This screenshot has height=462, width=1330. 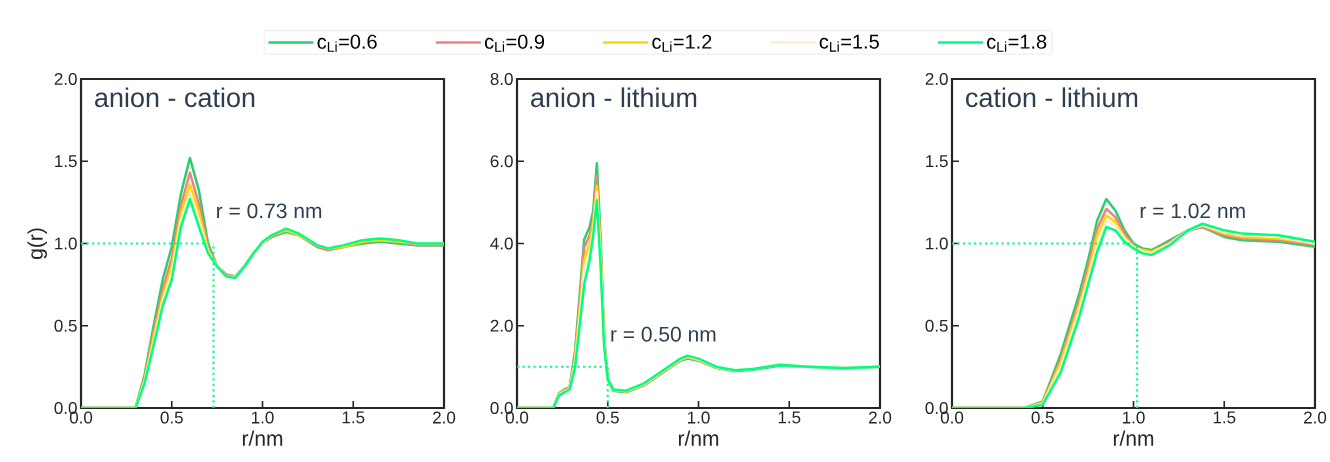 I want to click on chart-title: anion - cation, so click(x=175, y=97).